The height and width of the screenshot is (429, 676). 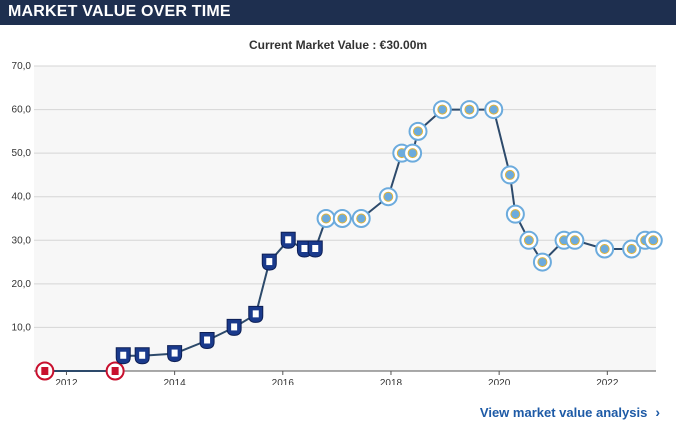 I want to click on view-market-value-analysis-link: View market value analysis ›, so click(x=570, y=412).